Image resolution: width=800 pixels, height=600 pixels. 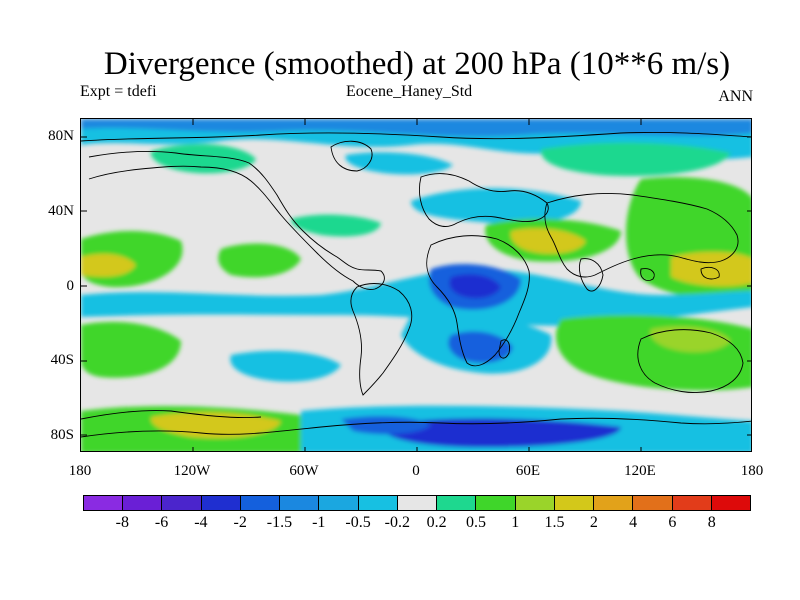 What do you see at coordinates (351, 156) in the screenshot?
I see `coast-greenland` at bounding box center [351, 156].